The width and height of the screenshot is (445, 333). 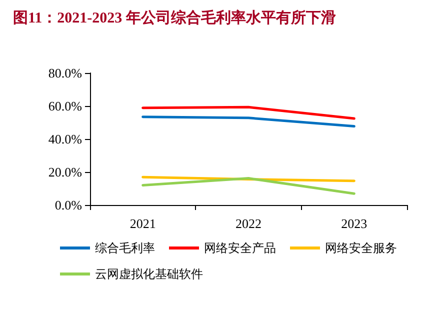 What do you see at coordinates (249, 223) in the screenshot?
I see `x-tick-label: 2022` at bounding box center [249, 223].